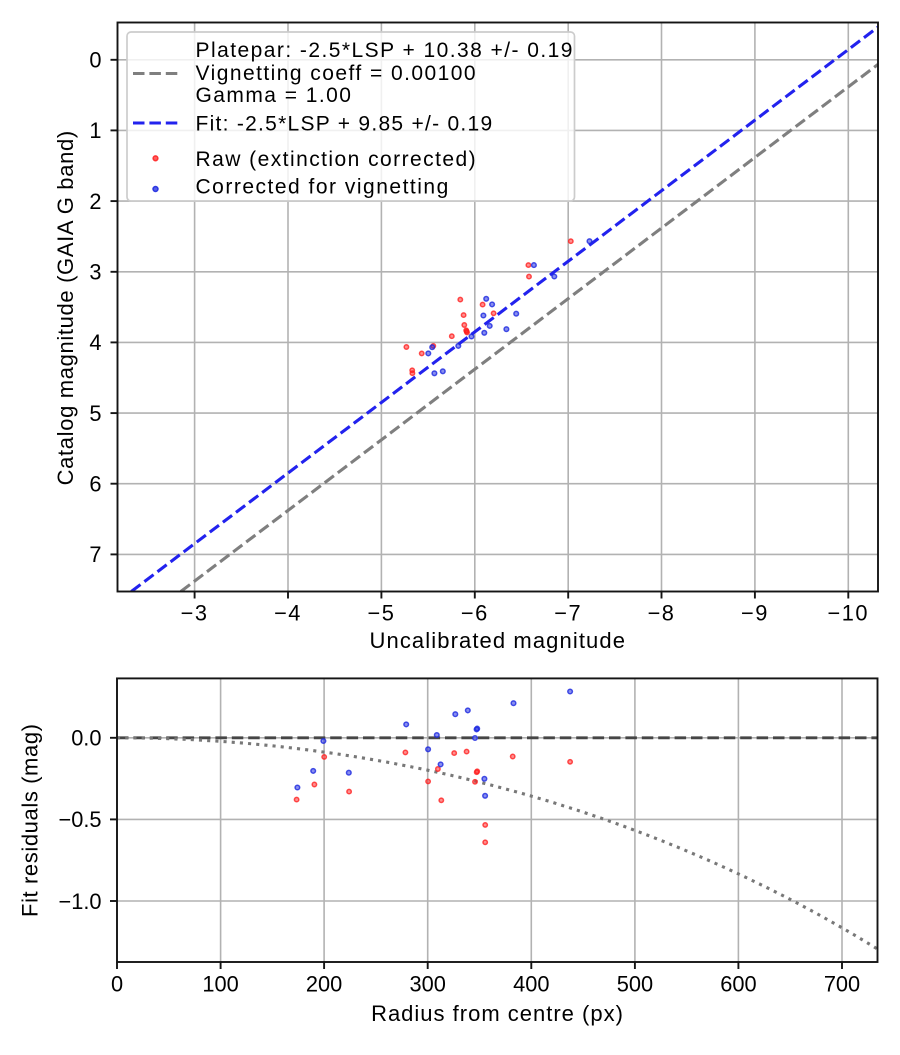 Image resolution: width=900 pixels, height=1055 pixels. I want to click on svg-text:Catalog magnitude (GAIA G band: Catalog magnitude (GAIA G band), so click(65, 307).